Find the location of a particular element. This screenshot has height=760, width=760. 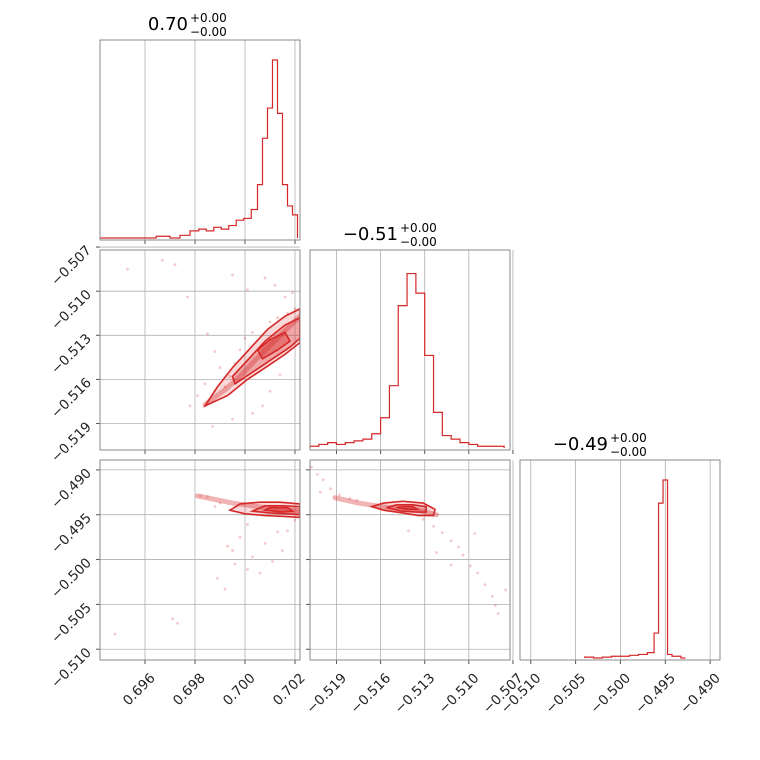

x-tick-label: −0.516 is located at coordinates (371, 693).